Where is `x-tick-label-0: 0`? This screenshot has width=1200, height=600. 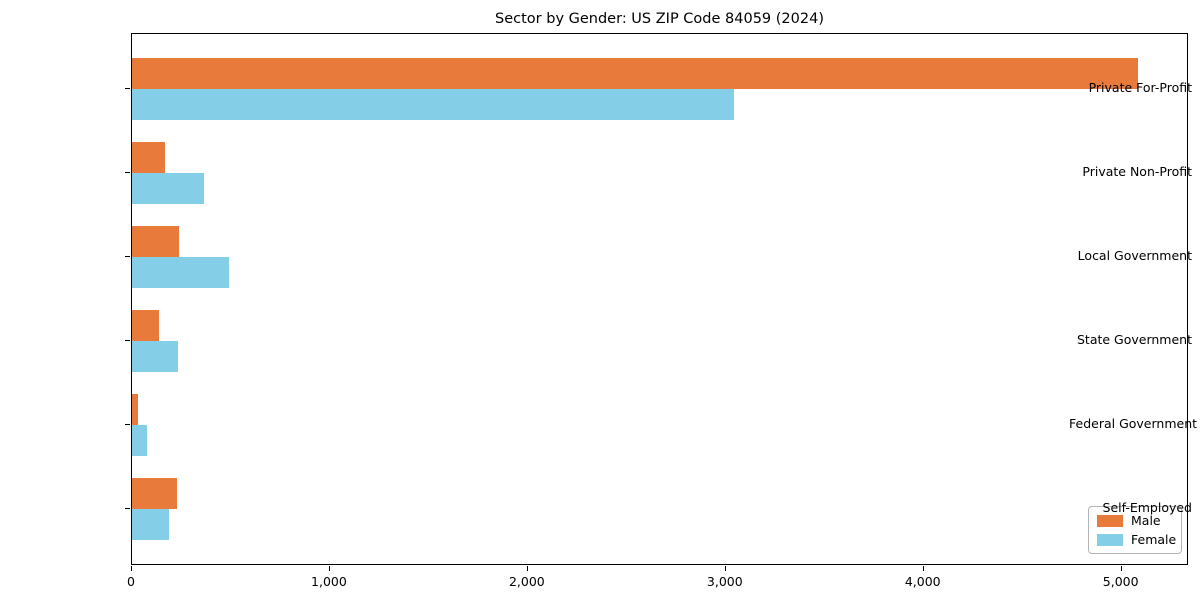 x-tick-label-0: 0 is located at coordinates (131, 581).